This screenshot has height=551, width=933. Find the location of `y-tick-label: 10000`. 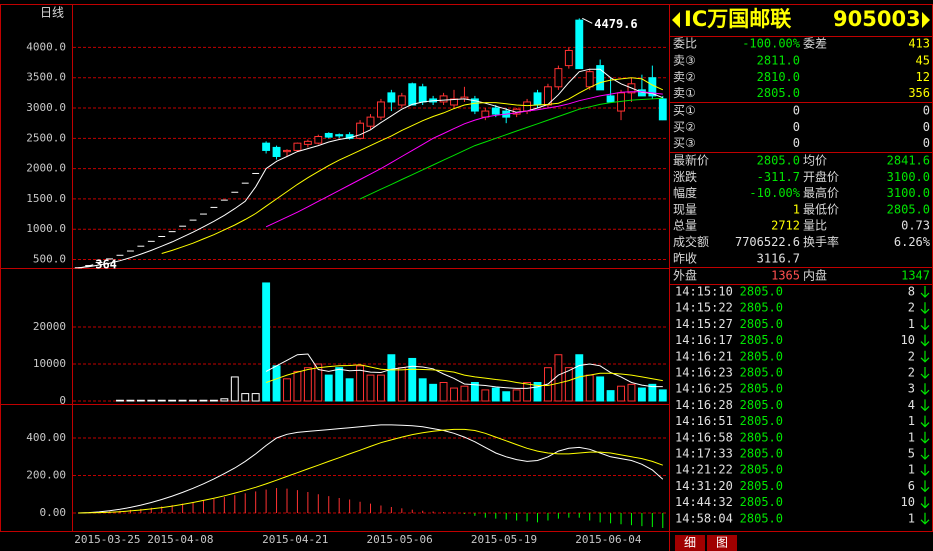

y-tick-label: 10000 is located at coordinates (49, 363).